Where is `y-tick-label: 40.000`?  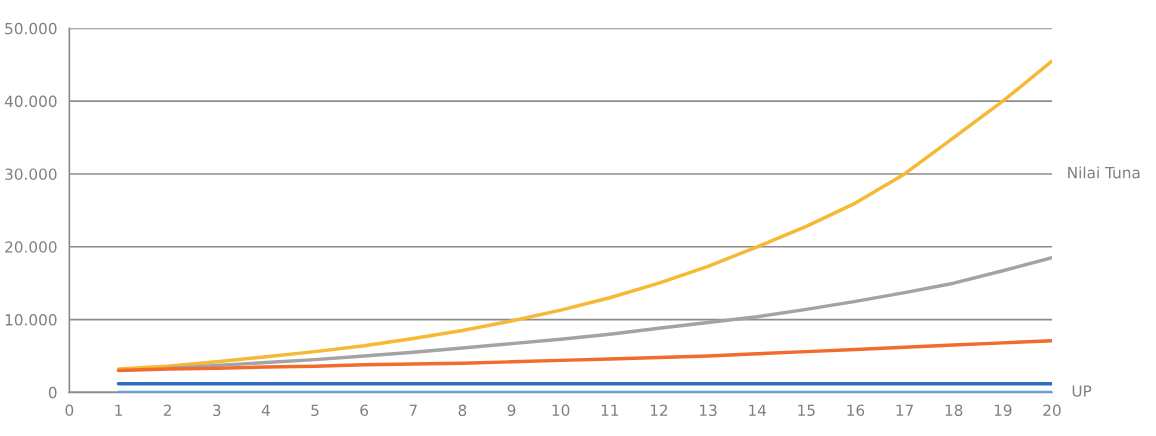 y-tick-label: 40.000 is located at coordinates (30, 101).